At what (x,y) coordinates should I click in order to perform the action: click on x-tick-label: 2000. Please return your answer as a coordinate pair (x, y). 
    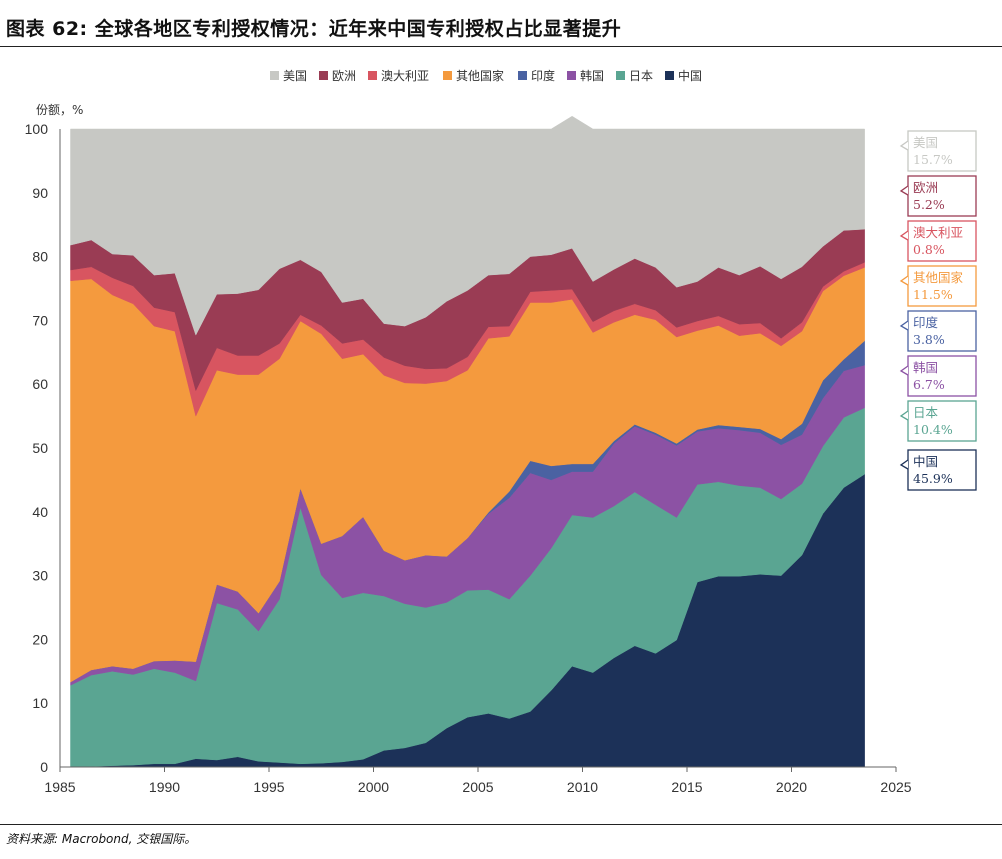
    Looking at the image, I should click on (373, 787).